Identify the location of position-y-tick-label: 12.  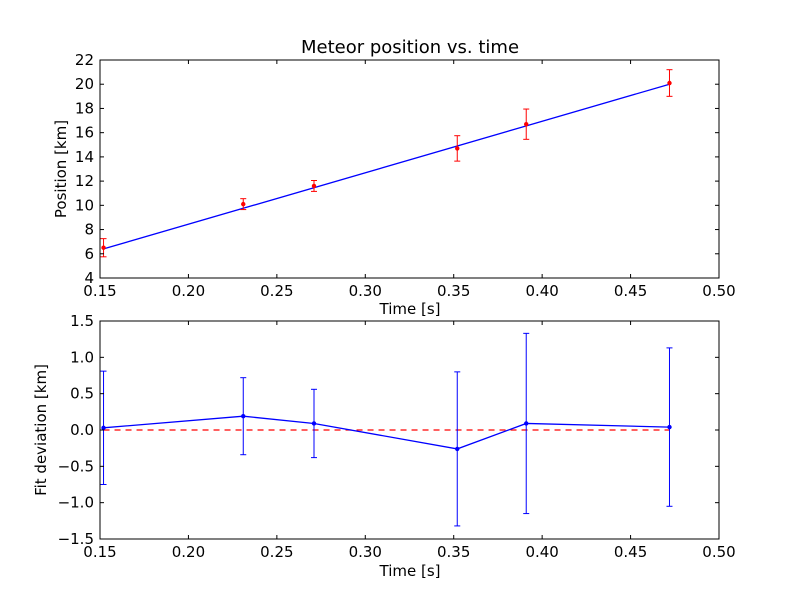
(84, 181).